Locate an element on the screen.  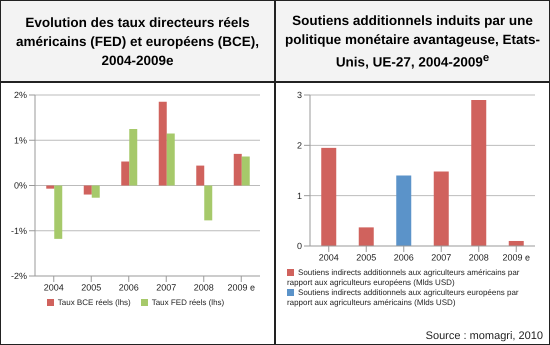
legend-label: Soutiens indirects additionnels aux agriculteurs américains par rapport aux agriculteurs européens (Mlds USD) is located at coordinates (403, 277).